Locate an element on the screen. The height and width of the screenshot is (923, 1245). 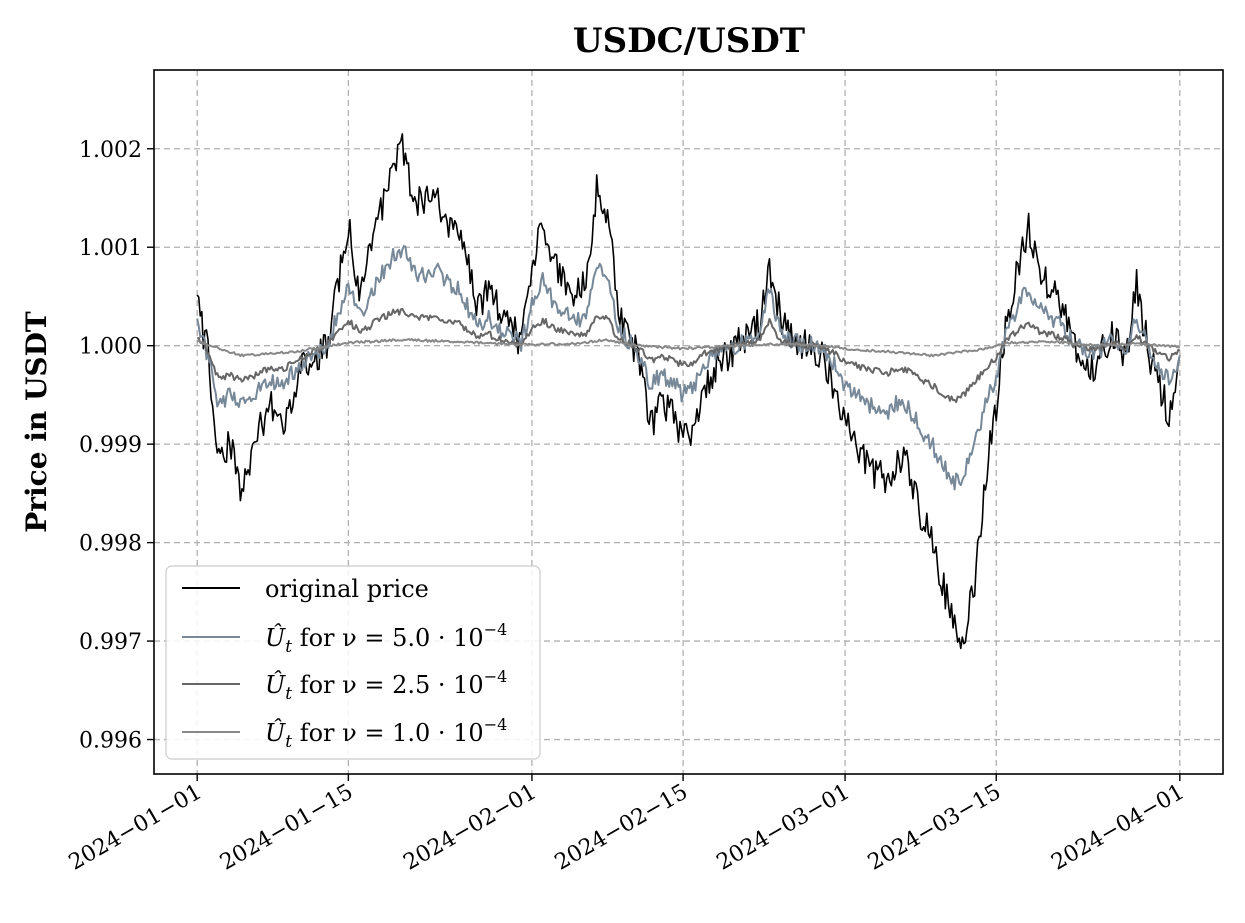
legend-label: Ût for ν = 2.5 · 10−4 is located at coordinates (386, 685).